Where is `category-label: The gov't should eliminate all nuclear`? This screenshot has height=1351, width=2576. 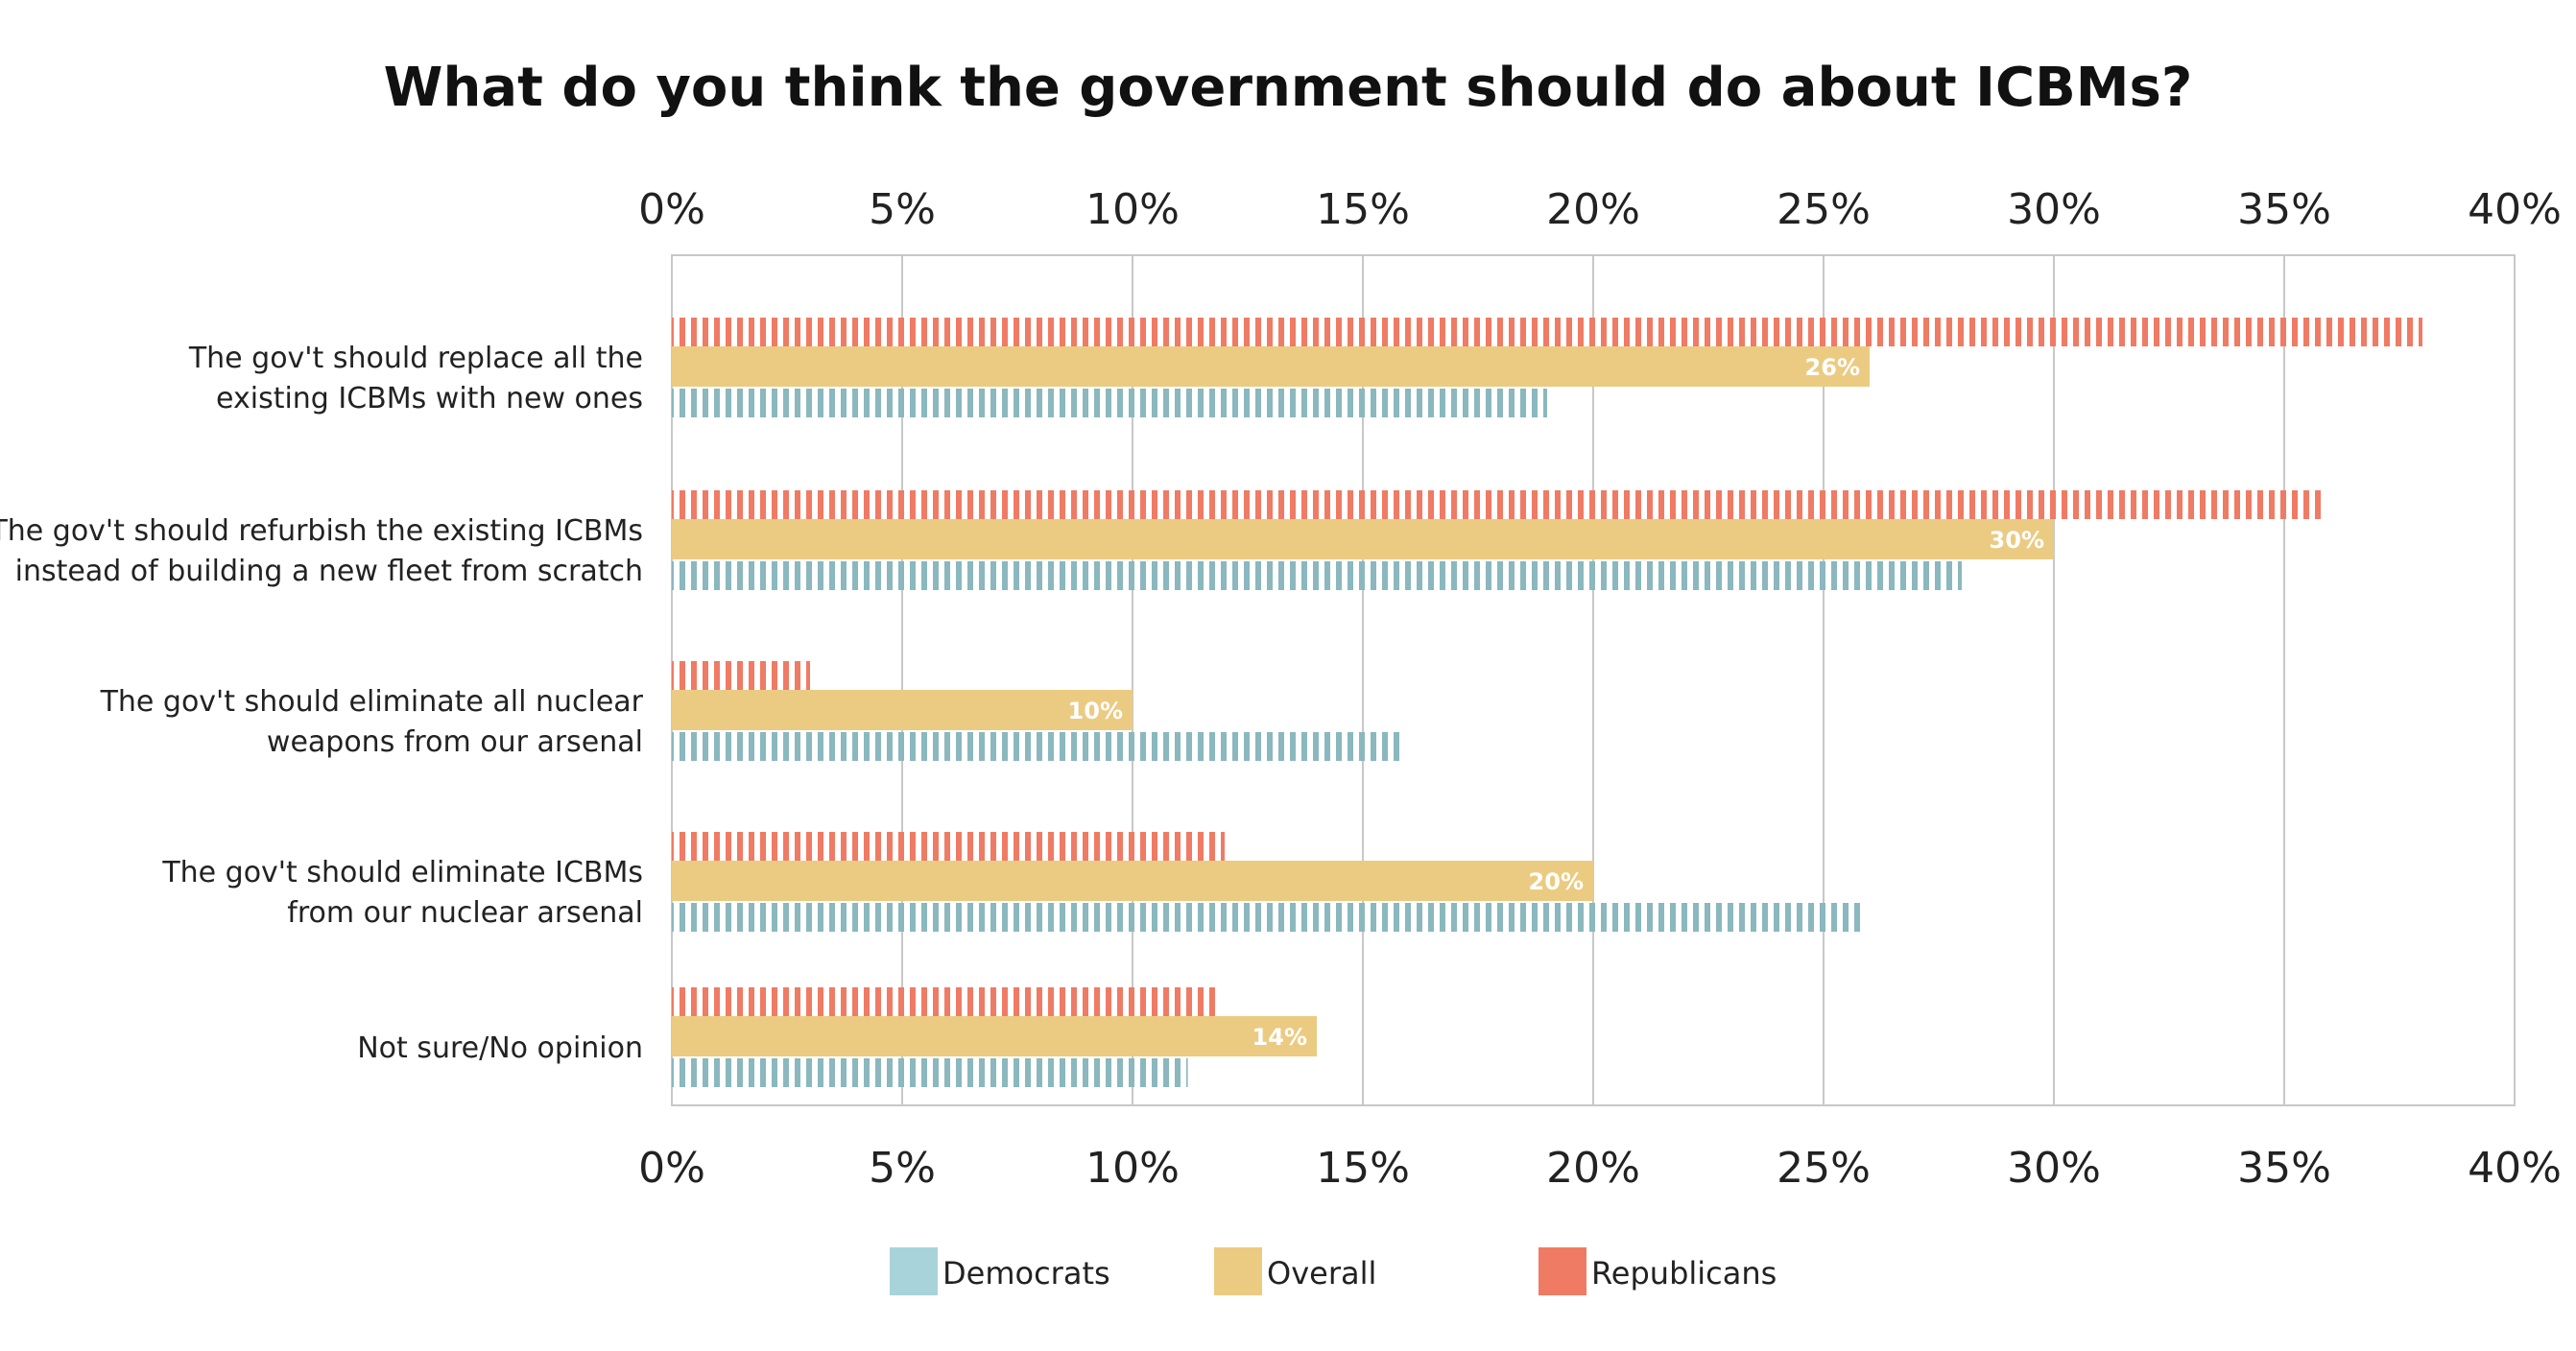
category-label: The gov't should eliminate all nuclear is located at coordinates (372, 702).